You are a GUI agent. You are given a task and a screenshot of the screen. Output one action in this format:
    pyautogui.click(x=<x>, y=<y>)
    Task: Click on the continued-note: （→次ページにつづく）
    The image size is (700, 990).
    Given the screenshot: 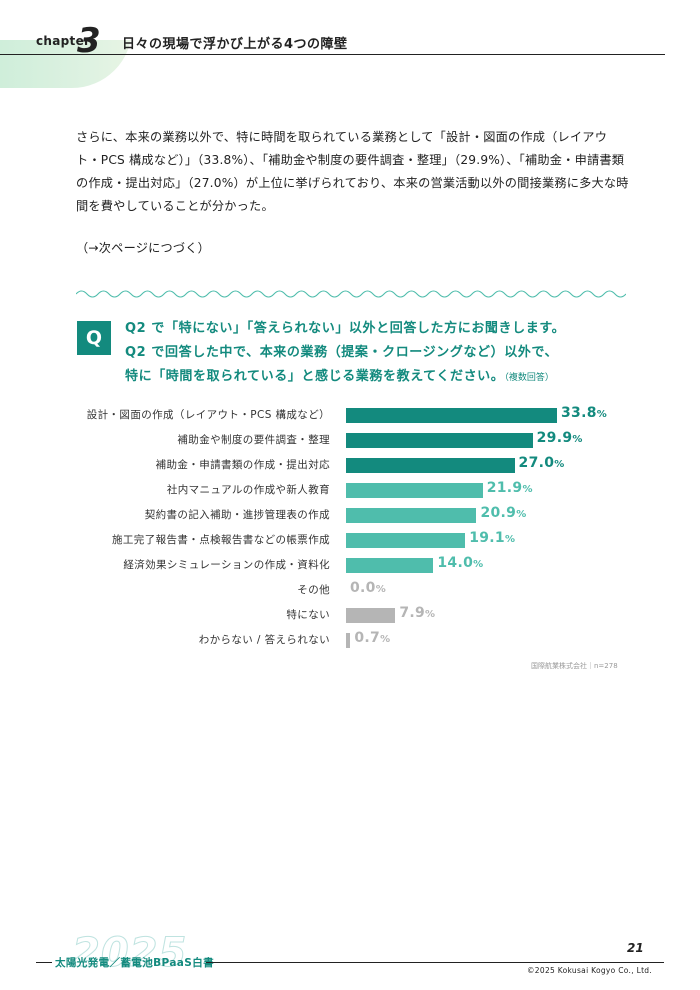 What is the action you would take?
    pyautogui.click(x=143, y=248)
    